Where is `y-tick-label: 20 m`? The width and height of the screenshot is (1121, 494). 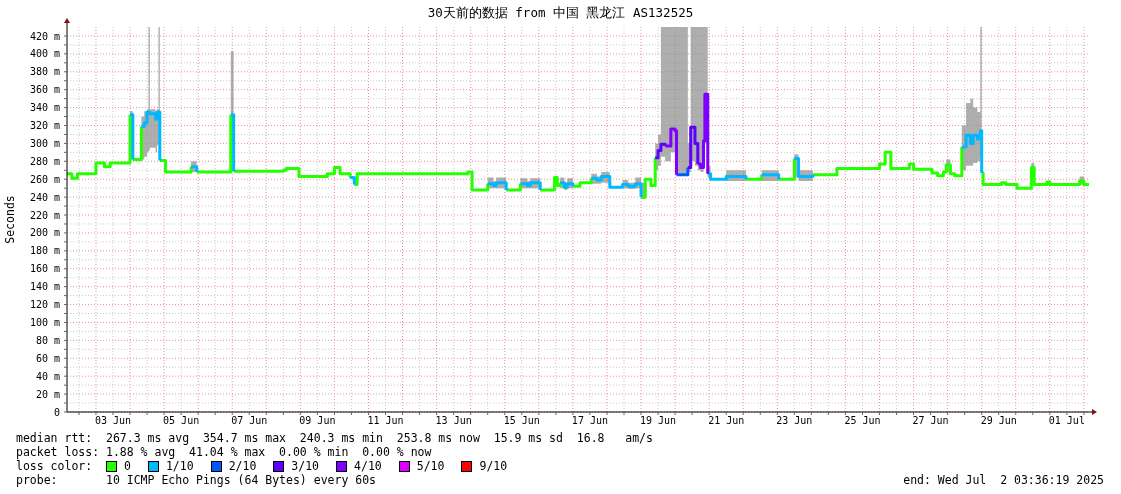
y-tick-label: 20 m is located at coordinates (47, 394).